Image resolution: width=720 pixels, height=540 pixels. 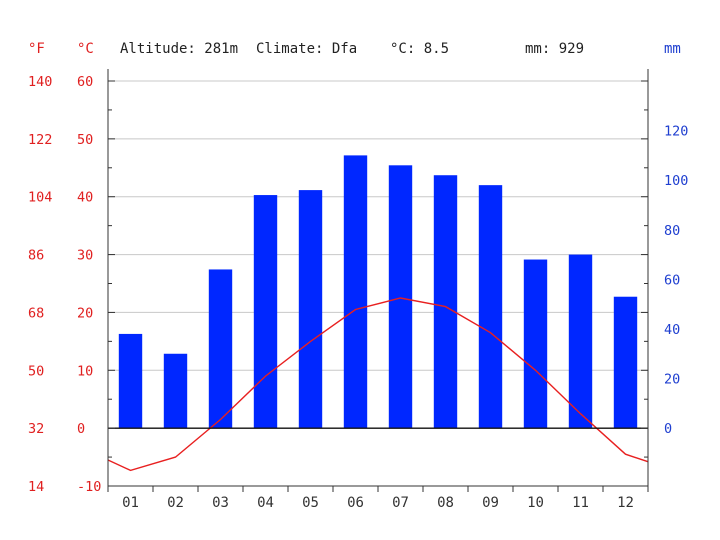 What do you see at coordinates (554, 49) in the screenshot?
I see `header-precip-total: mm: 929` at bounding box center [554, 49].